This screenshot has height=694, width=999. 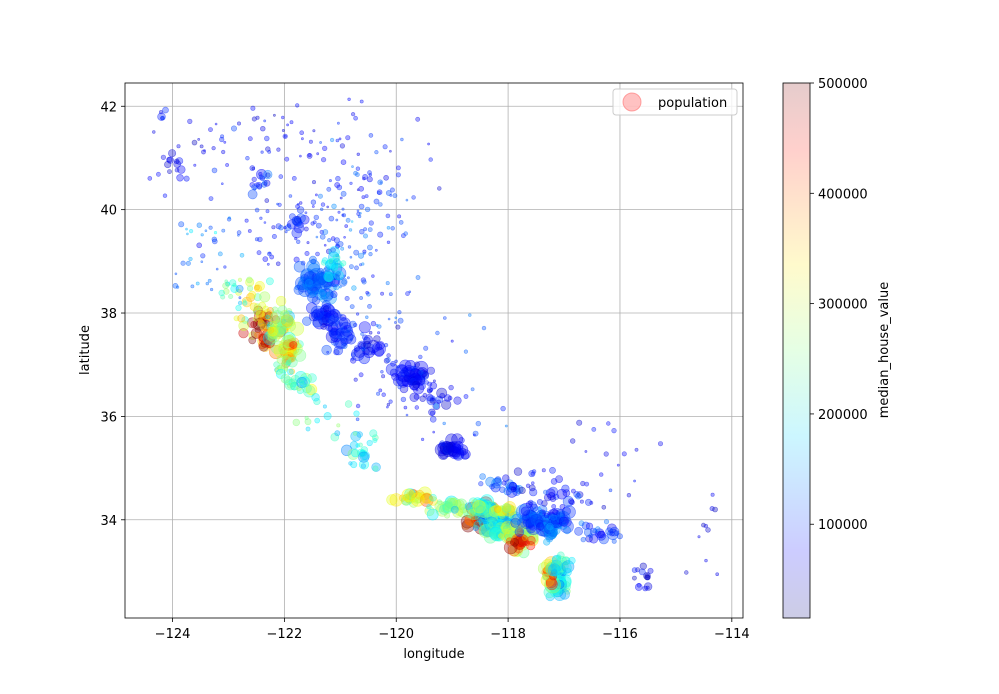 I want to click on scatter-point-imperial, so click(x=650, y=570).